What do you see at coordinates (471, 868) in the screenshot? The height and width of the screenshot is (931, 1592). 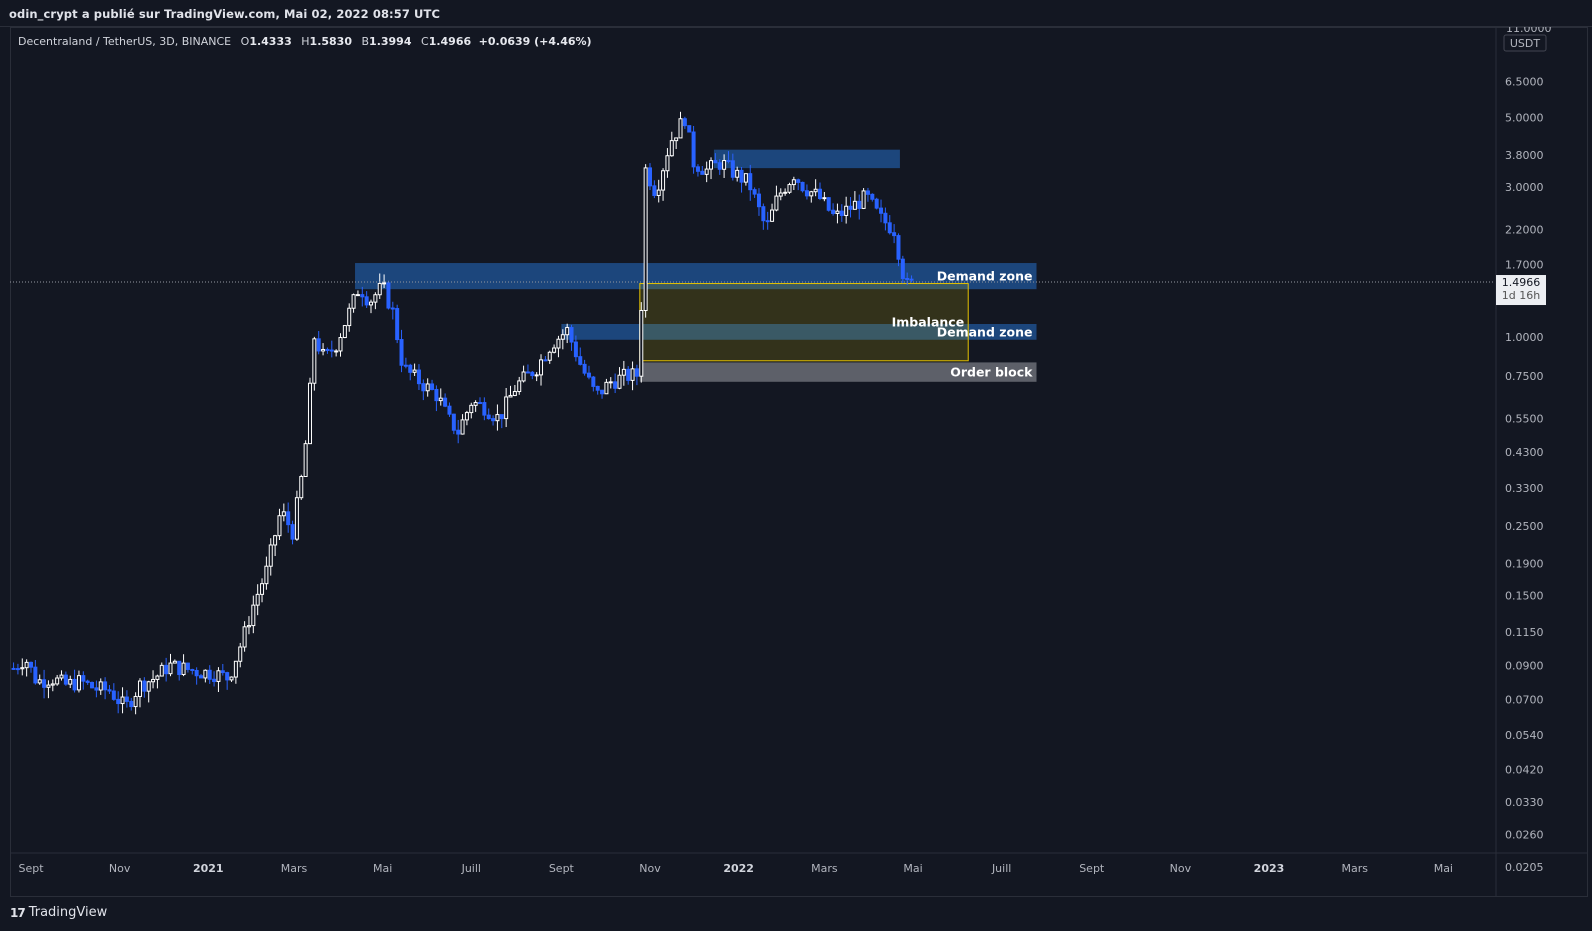 I see `time-tick-label: Juill` at bounding box center [471, 868].